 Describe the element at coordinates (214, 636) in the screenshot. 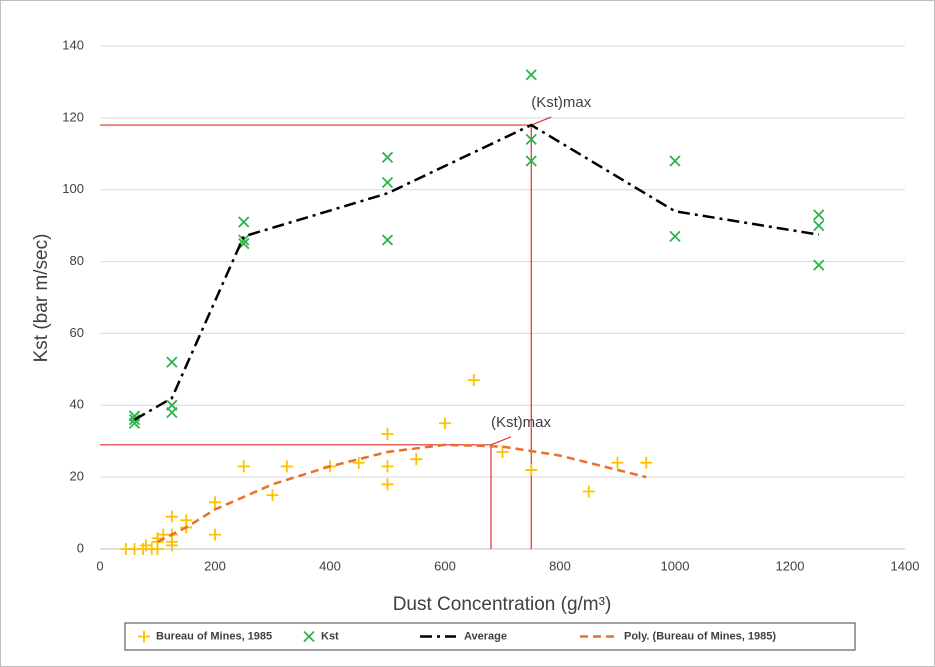

I see `legend-label: Bureau of Mines, 1985` at that location.